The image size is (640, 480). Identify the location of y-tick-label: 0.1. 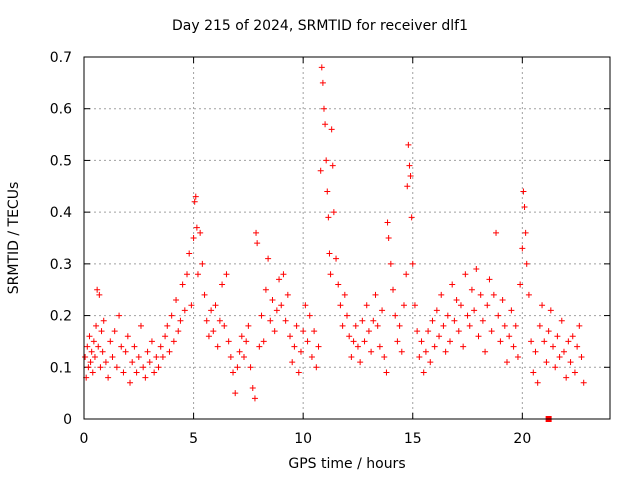
(61, 368).